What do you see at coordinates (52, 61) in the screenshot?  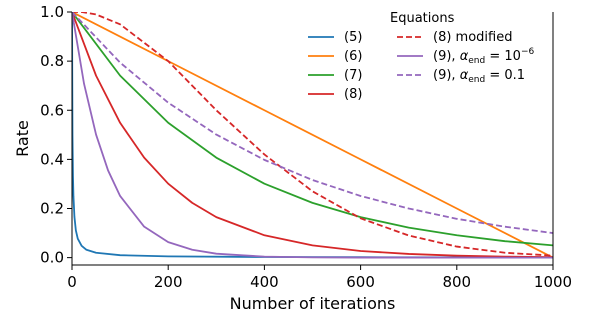 I see `y-tick-label: 0.8` at bounding box center [52, 61].